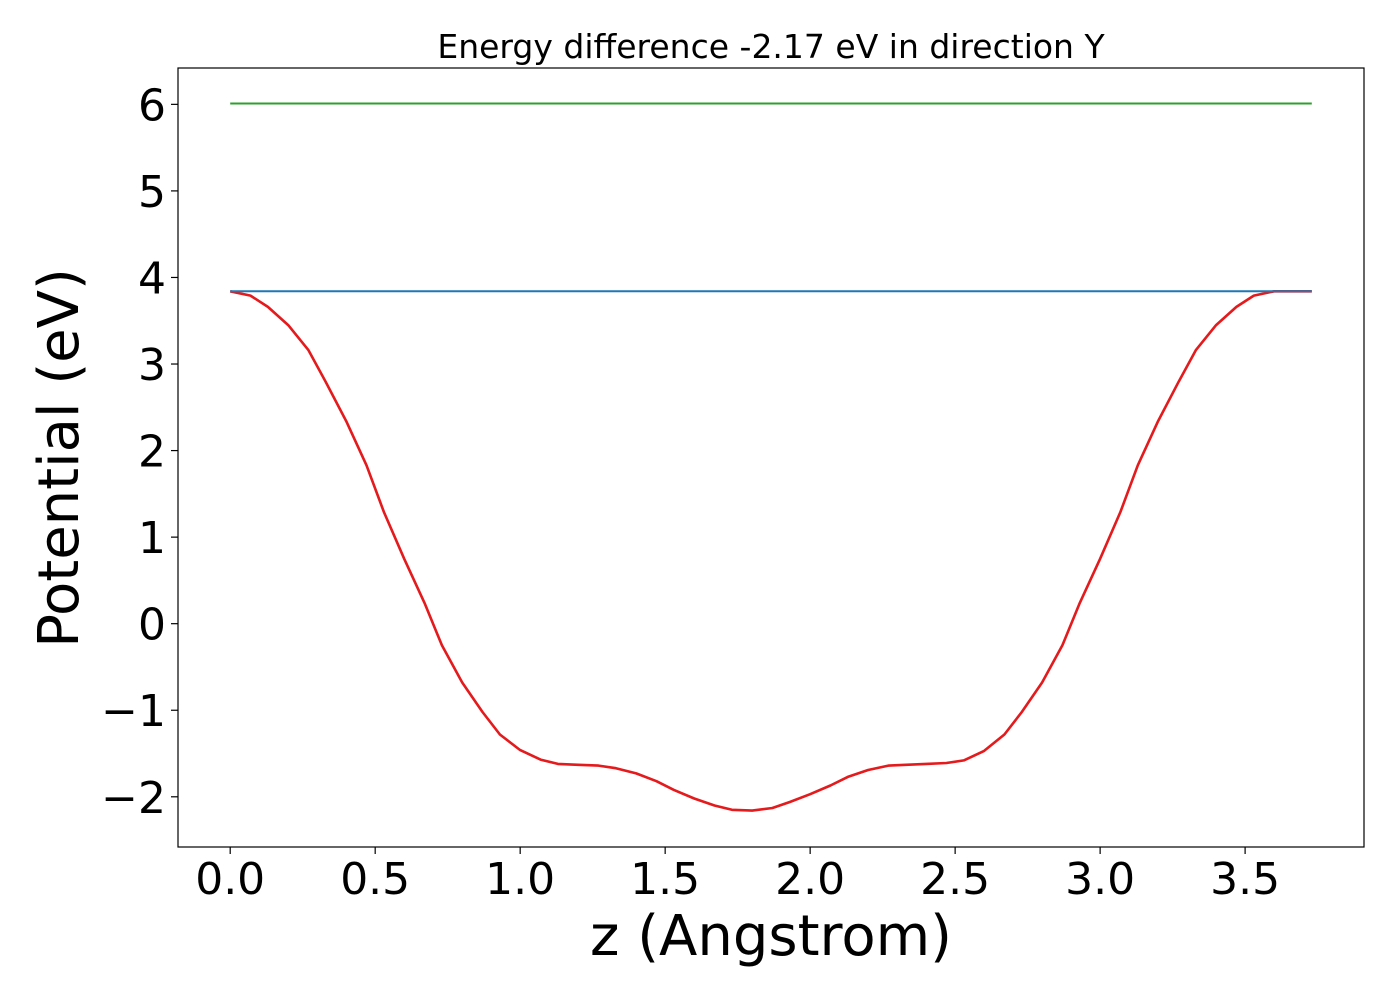 Image resolution: width=1400 pixels, height=1004 pixels. Describe the element at coordinates (737, 876) in the screenshot. I see `x-axis-ticks: 0.0 0.5 1.0 1.5 2.0 2.5 3.0 3.5` at that location.